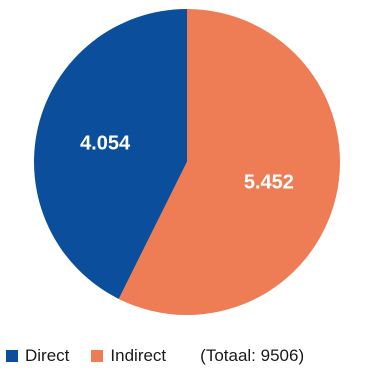 This screenshot has height=374, width=366. What do you see at coordinates (252, 355) in the screenshot?
I see `total-text: (Totaal: 9506)` at bounding box center [252, 355].